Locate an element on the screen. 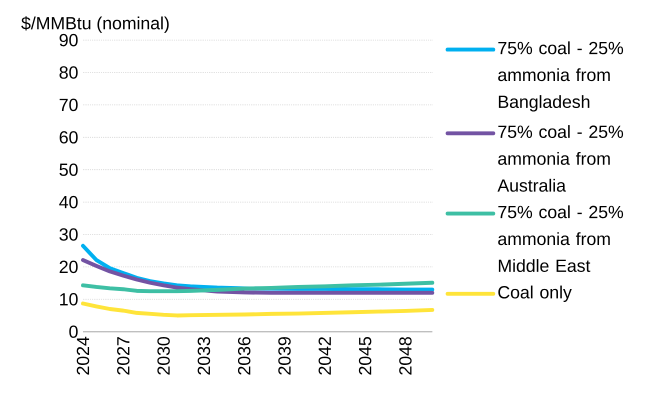 This screenshot has height=399, width=671. x-tick-label: 2039 is located at coordinates (284, 355).